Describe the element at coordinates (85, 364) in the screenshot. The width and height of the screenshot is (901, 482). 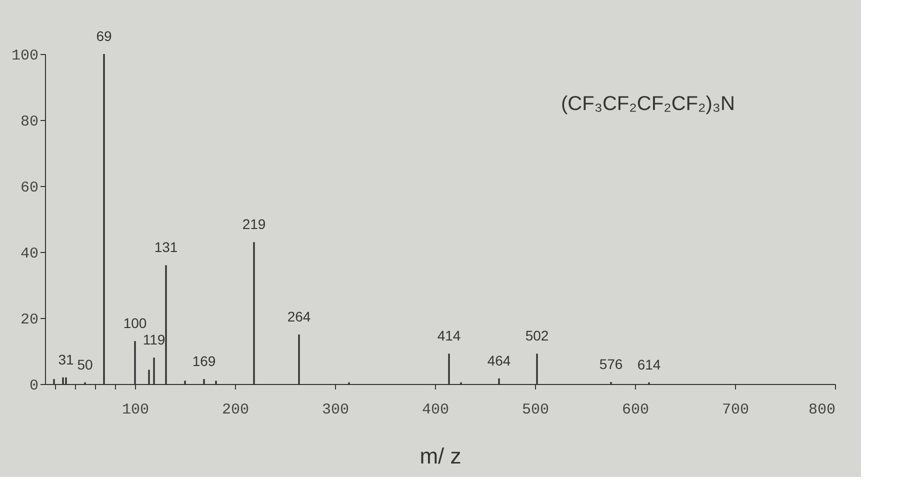
I see `annotation: 50` at that location.